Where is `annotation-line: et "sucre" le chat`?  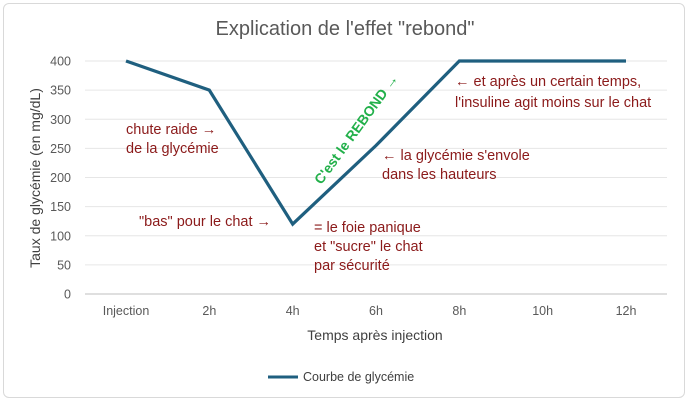 annotation-line: et "sucre" le chat is located at coordinates (368, 247).